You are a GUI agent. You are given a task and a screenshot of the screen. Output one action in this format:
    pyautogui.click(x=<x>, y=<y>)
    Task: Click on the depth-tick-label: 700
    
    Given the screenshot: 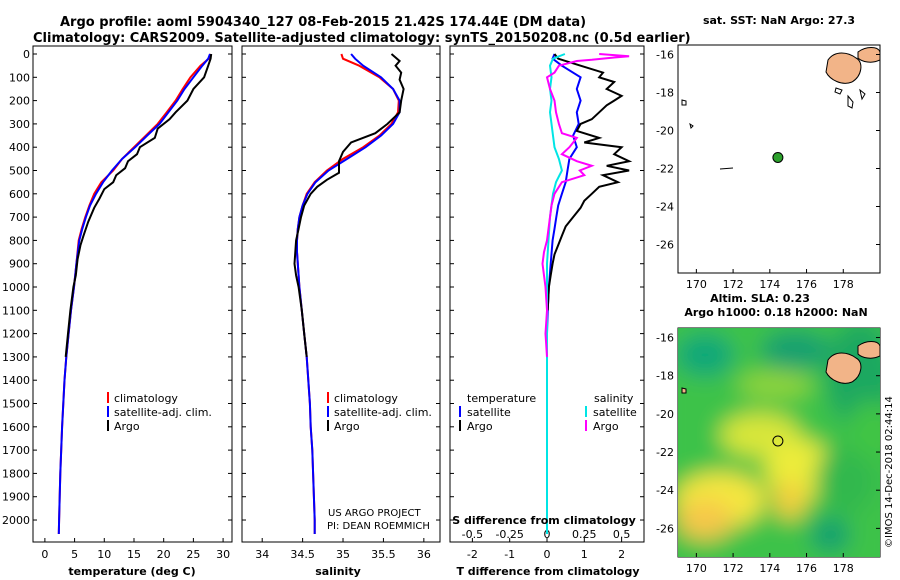 What is the action you would take?
    pyautogui.click(x=19, y=217)
    